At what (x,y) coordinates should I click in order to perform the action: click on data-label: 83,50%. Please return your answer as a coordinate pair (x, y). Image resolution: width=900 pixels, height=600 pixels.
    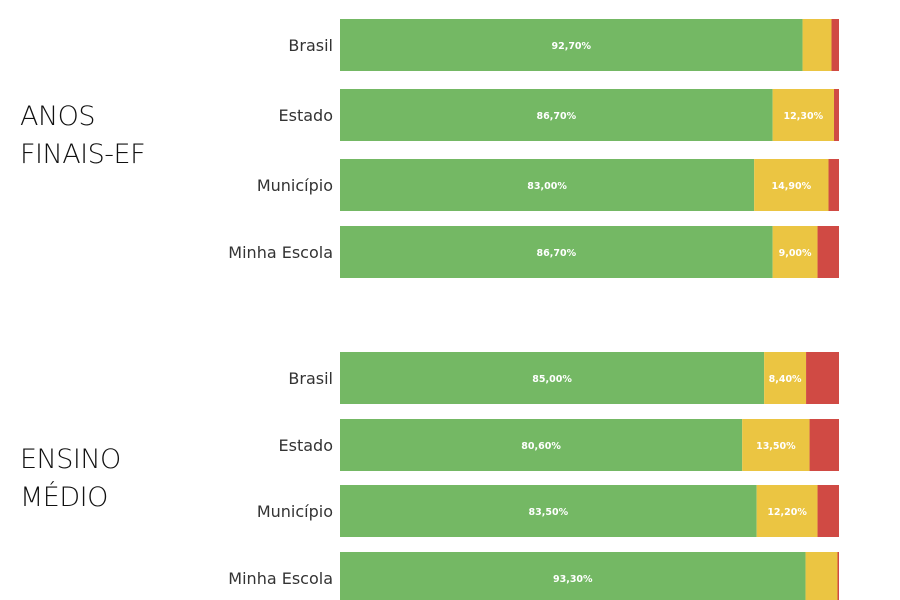
    Looking at the image, I should click on (549, 512).